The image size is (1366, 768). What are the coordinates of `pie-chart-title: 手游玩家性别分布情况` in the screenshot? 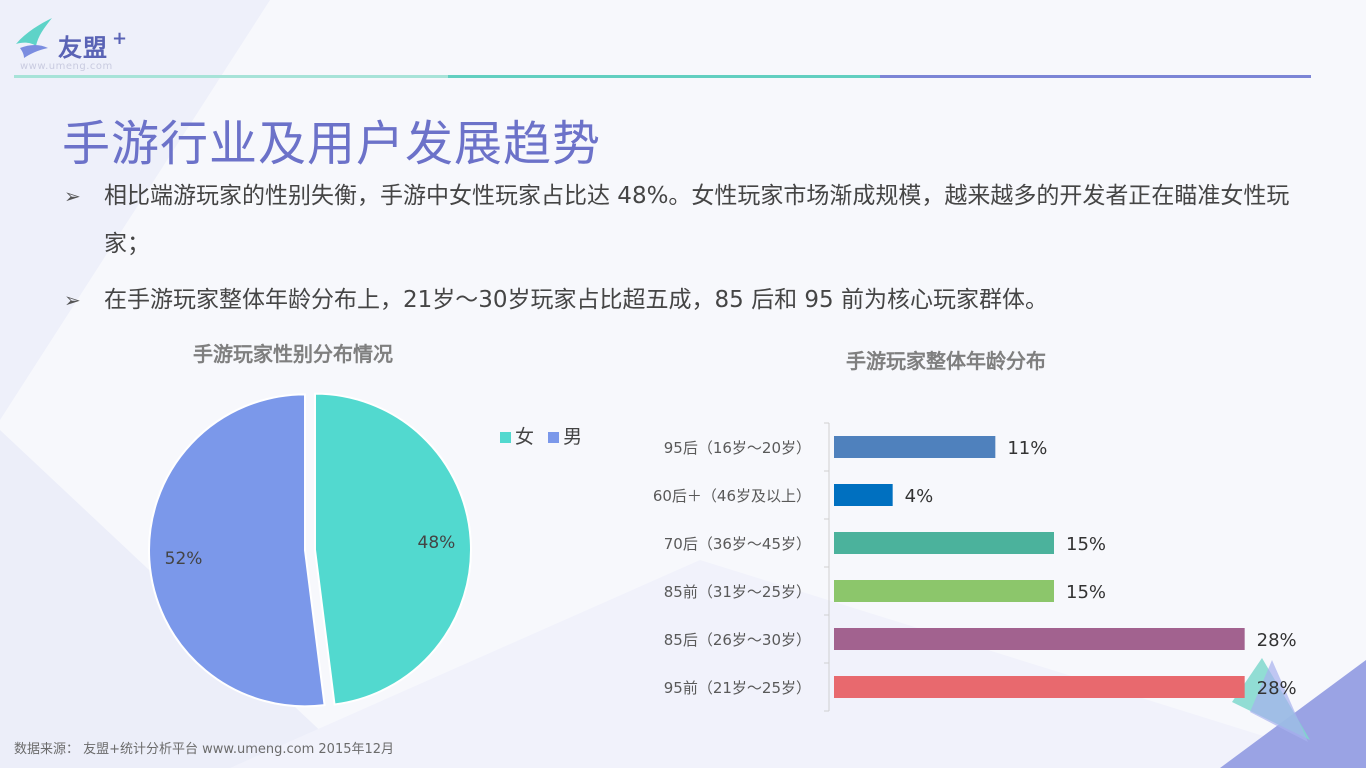 It's located at (293, 354).